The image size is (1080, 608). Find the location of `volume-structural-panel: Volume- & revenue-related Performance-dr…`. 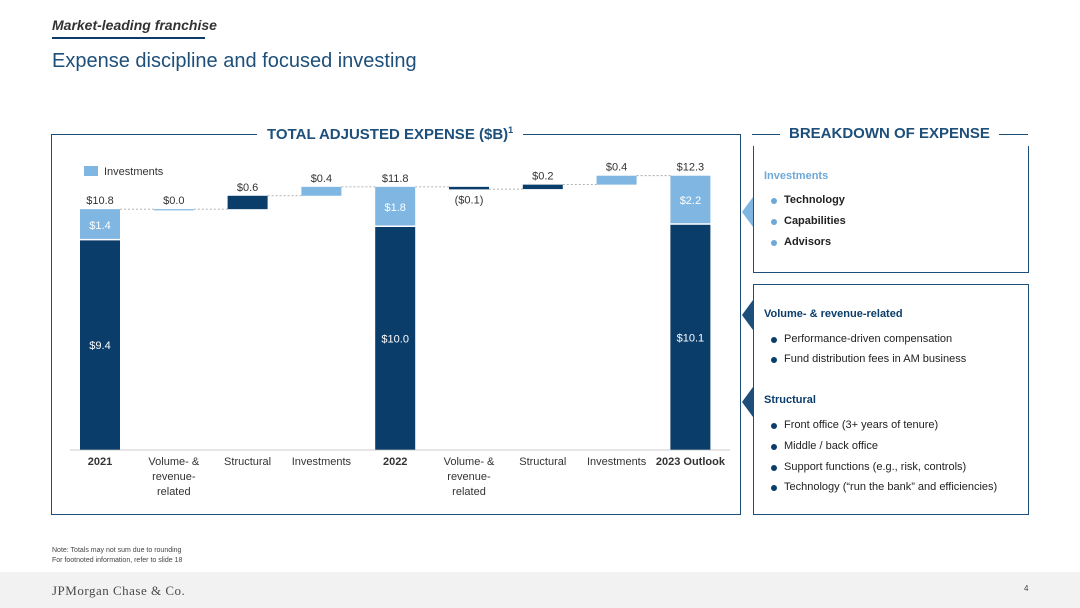

volume-structural-panel: Volume- & revenue-related Performance-dr… is located at coordinates (891, 399).